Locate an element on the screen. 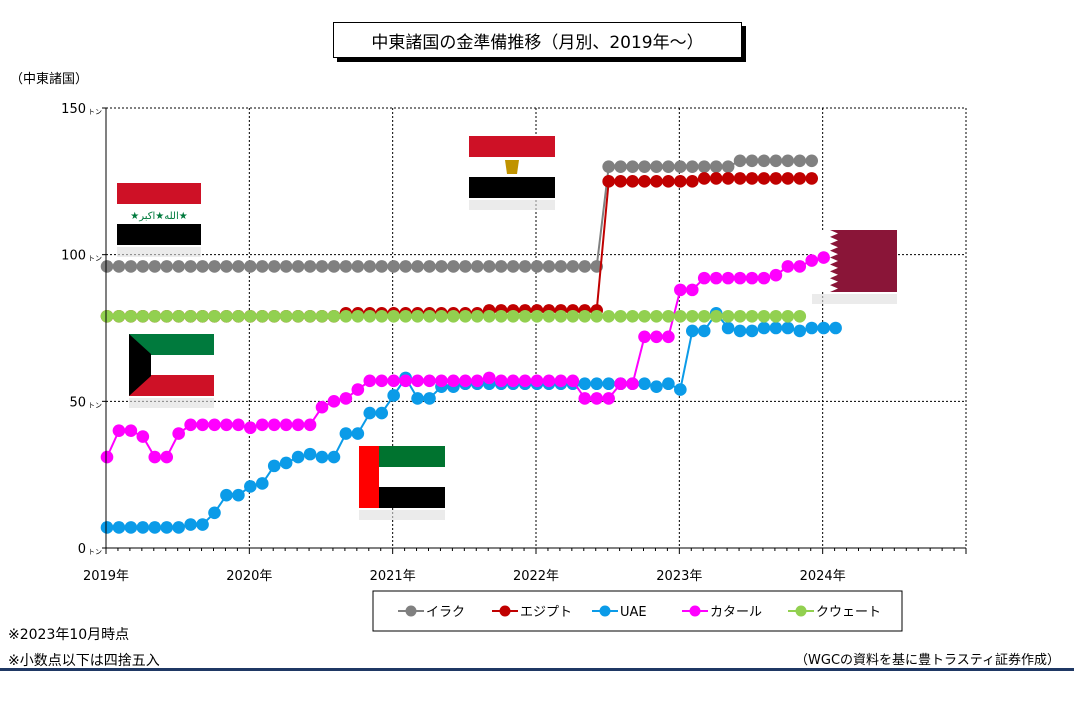  legend-label: UAE is located at coordinates (633, 612).